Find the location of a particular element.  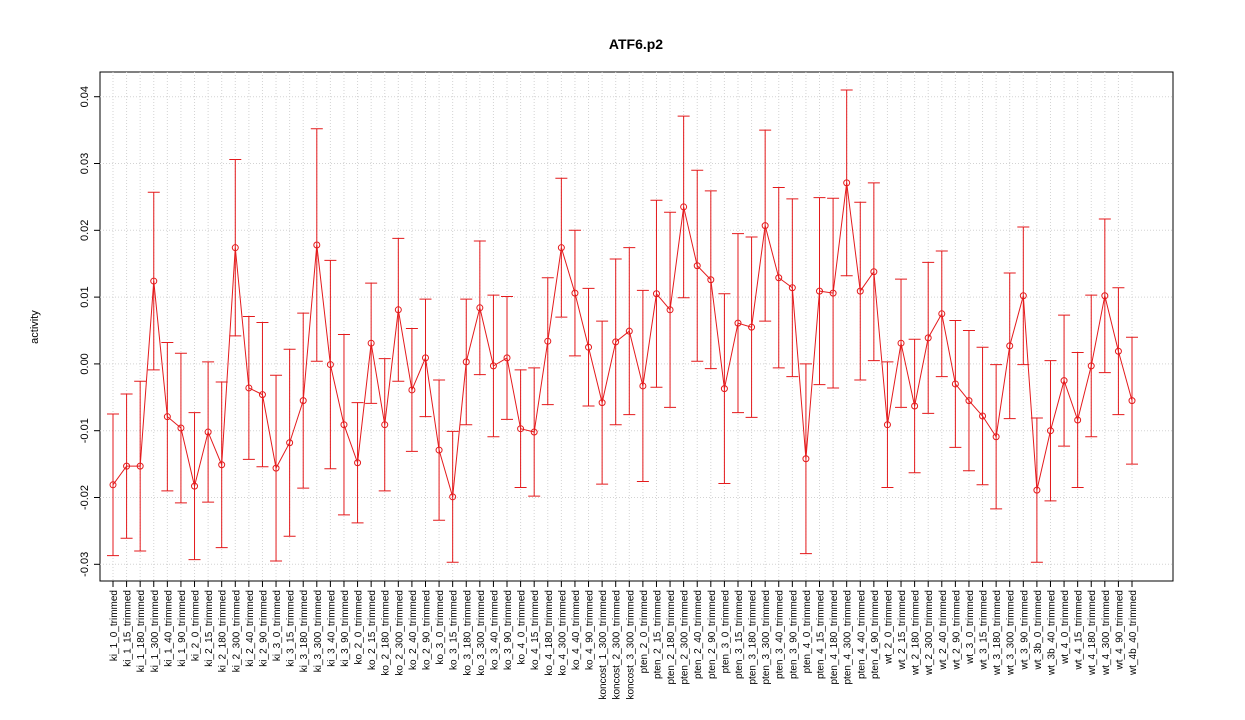

x-tick-label: ko_2_300_trimmed is located at coordinates (399, 633).